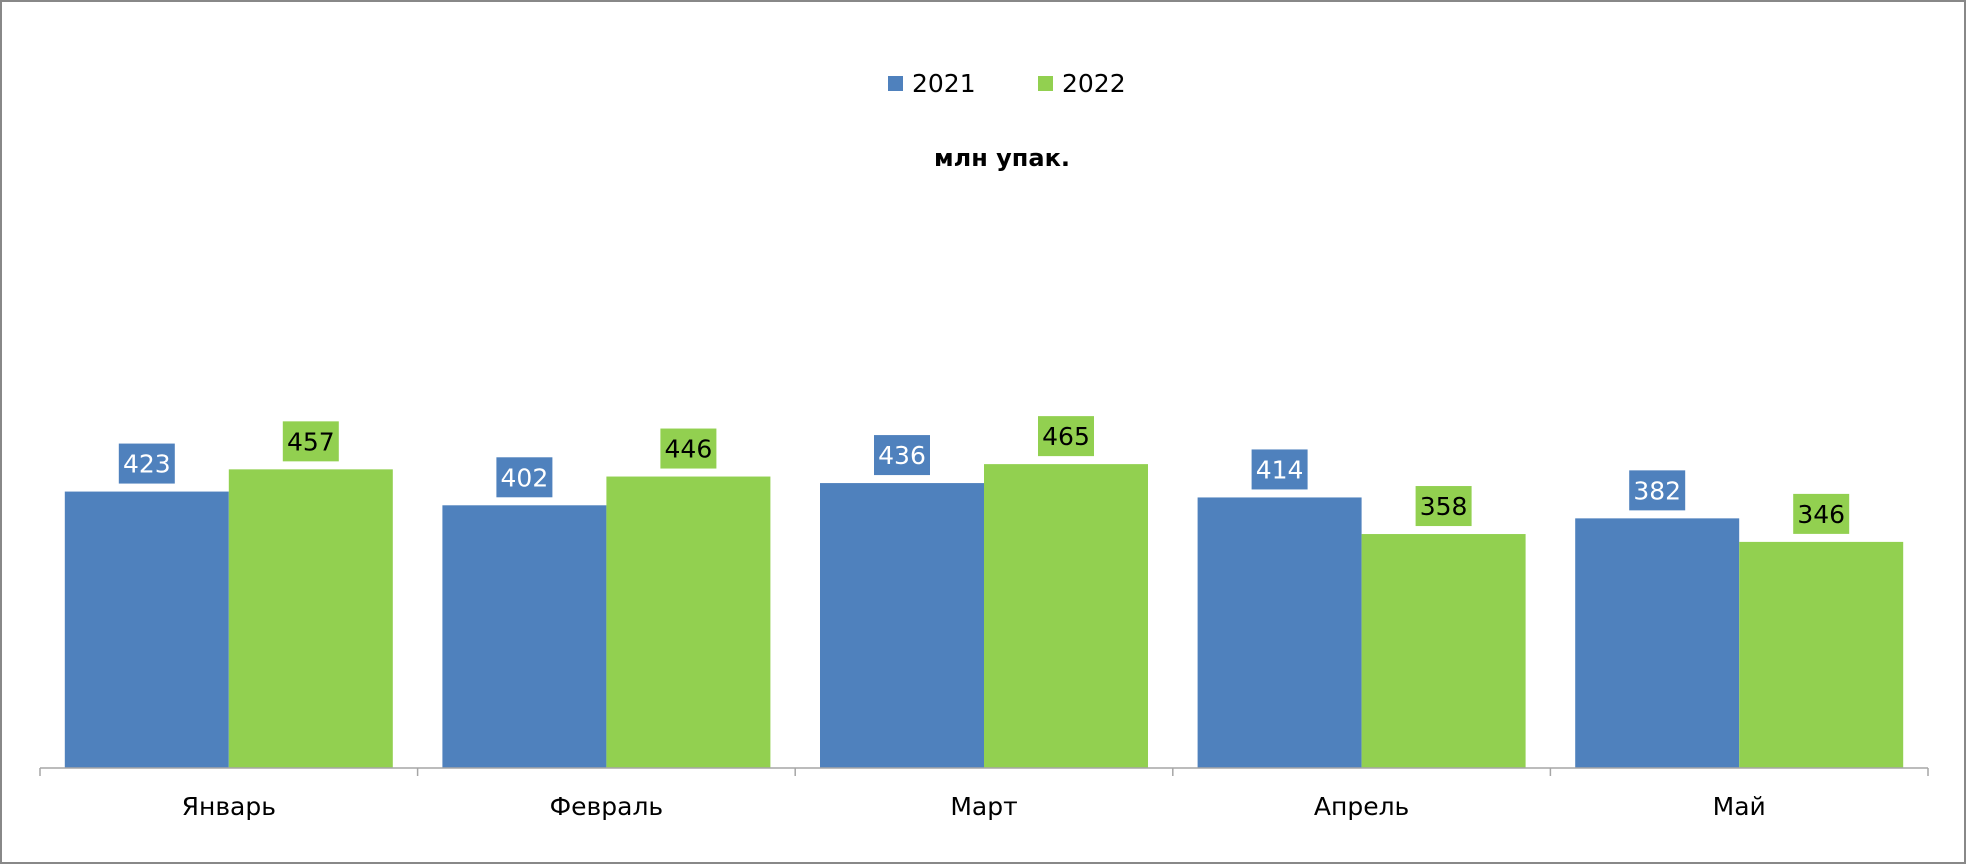 This screenshot has height=864, width=1966. I want to click on data-label: 423, so click(147, 464).